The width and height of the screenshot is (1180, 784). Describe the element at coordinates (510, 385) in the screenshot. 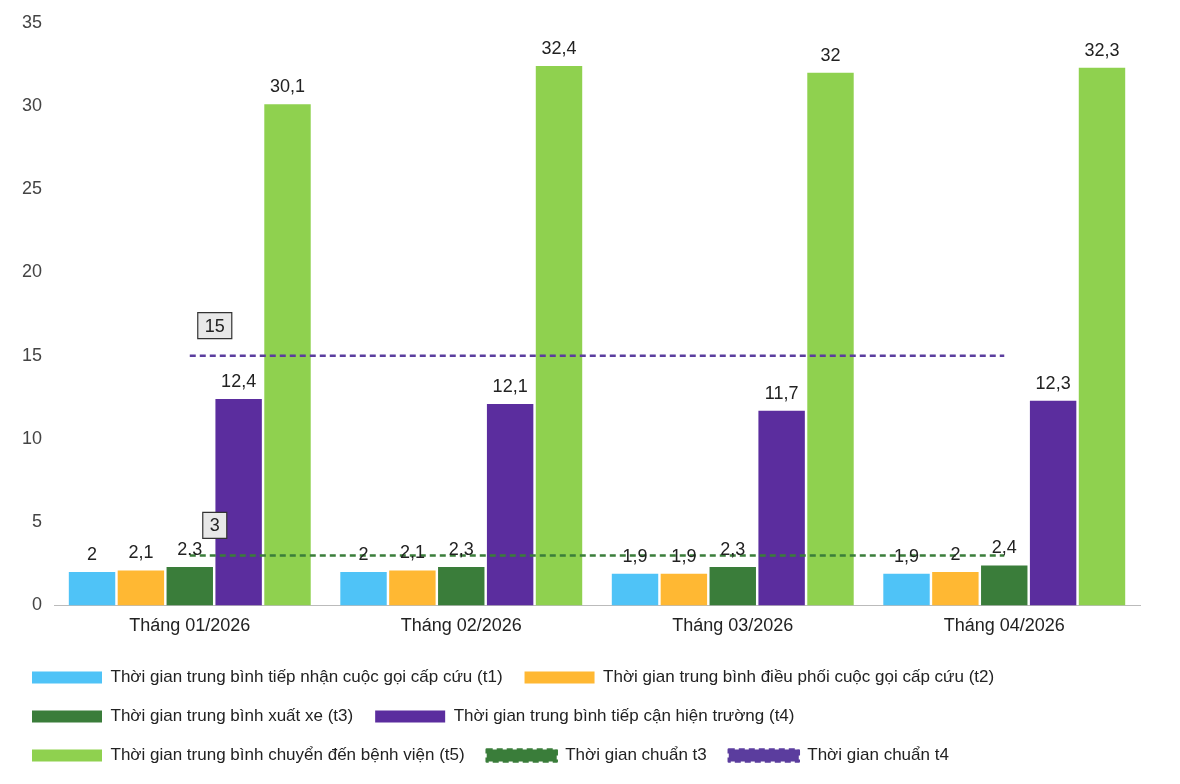

I see `data-label: 12,1` at that location.